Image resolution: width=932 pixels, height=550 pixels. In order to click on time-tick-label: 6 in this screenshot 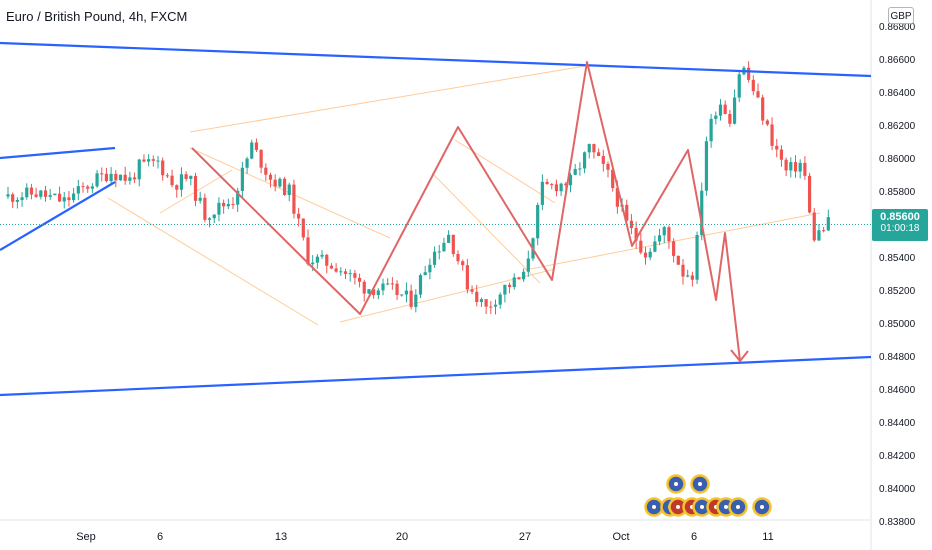, I will do `click(160, 537)`.